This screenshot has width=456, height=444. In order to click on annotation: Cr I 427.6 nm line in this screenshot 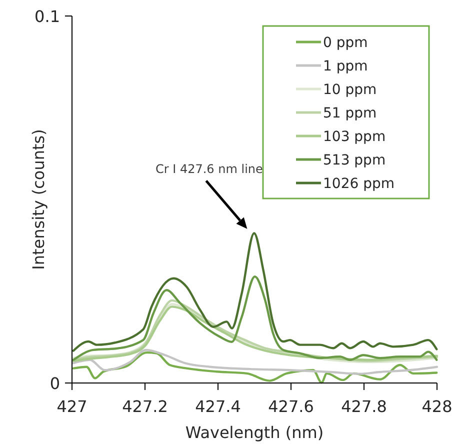, I will do `click(209, 169)`.